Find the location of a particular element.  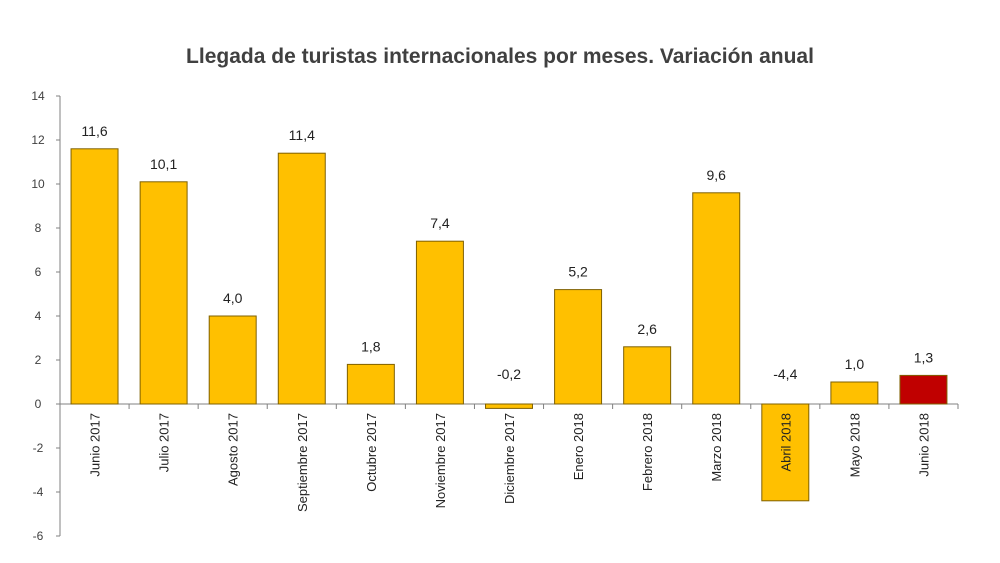

category-label: Mayo 2018 is located at coordinates (854, 445).